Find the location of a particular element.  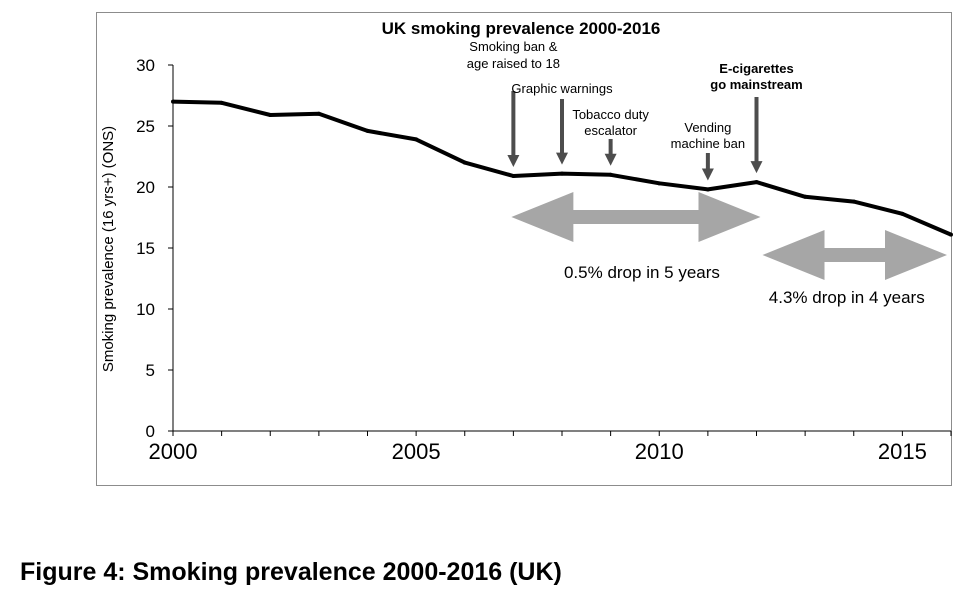

event-label: escalator is located at coordinates (610, 130).